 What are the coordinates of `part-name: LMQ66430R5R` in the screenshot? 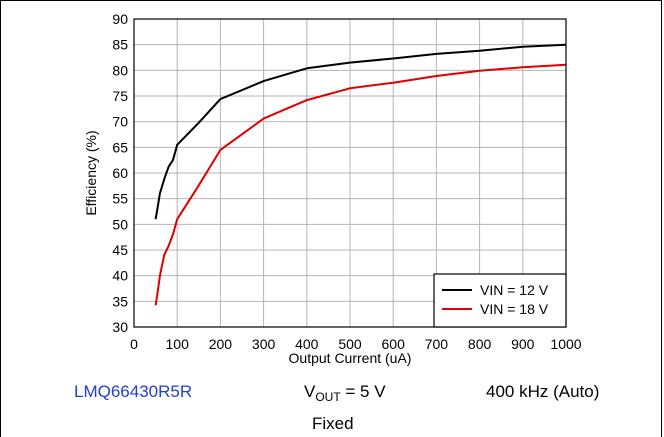 It's located at (133, 391).